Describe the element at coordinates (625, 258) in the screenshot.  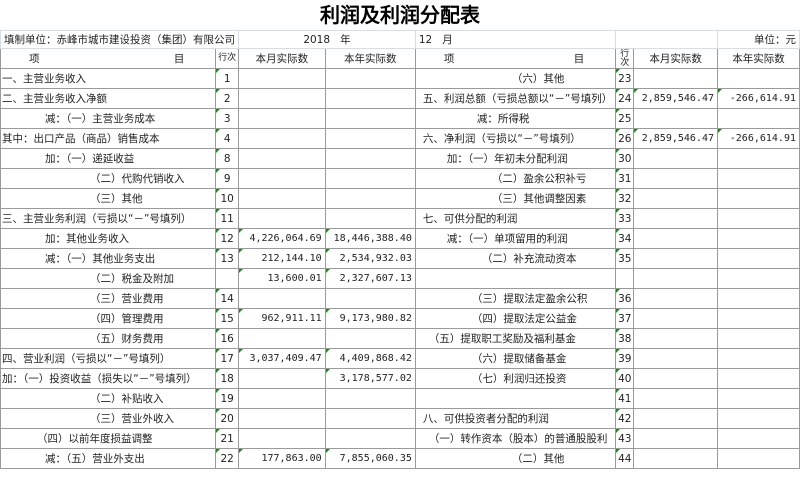
I see `row-number-cell: 35` at that location.